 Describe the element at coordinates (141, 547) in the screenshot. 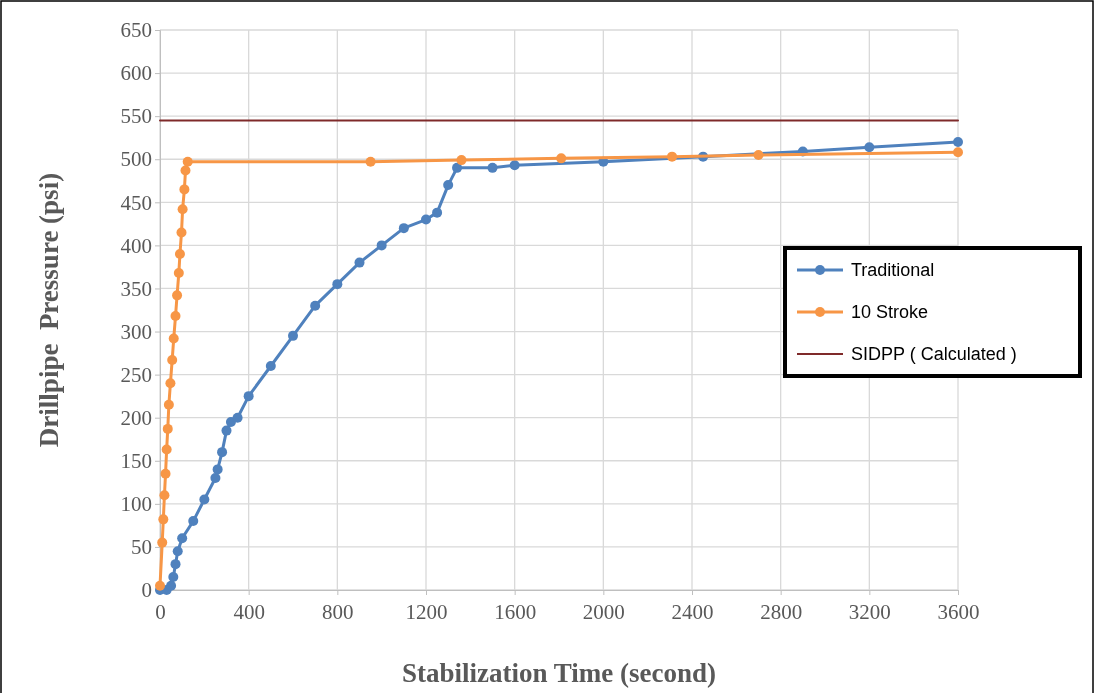

I see `y-tick-label: 50` at that location.